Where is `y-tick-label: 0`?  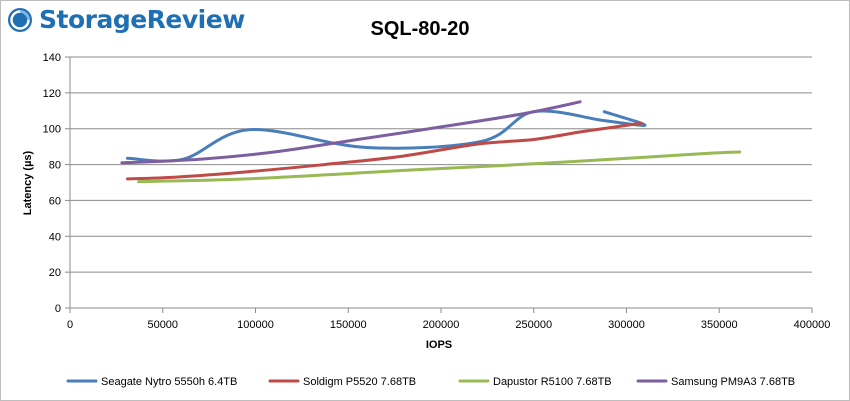
y-tick-label: 0 is located at coordinates (58, 309).